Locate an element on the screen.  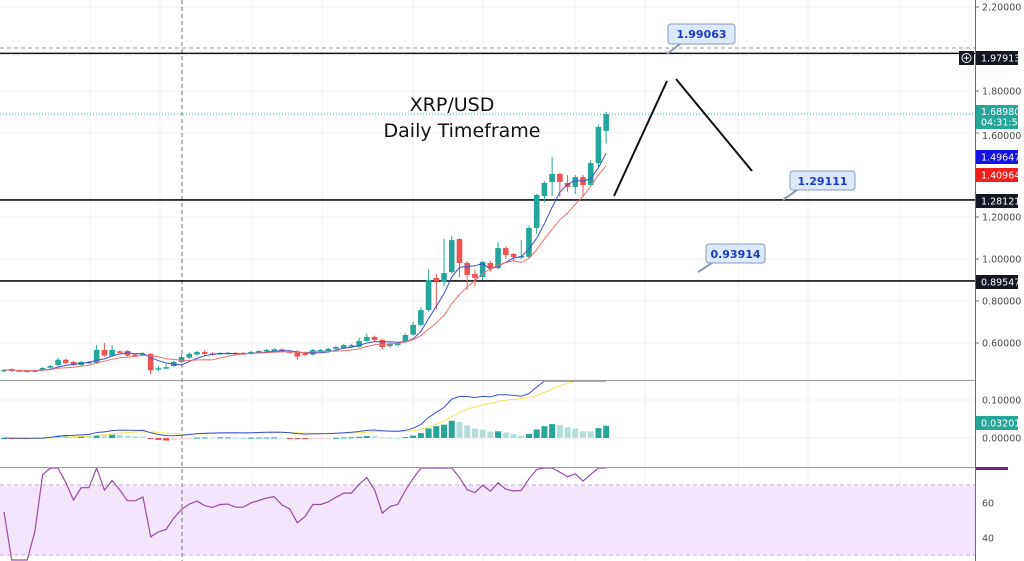
title-line-2: Daily Timeframe is located at coordinates (462, 131).